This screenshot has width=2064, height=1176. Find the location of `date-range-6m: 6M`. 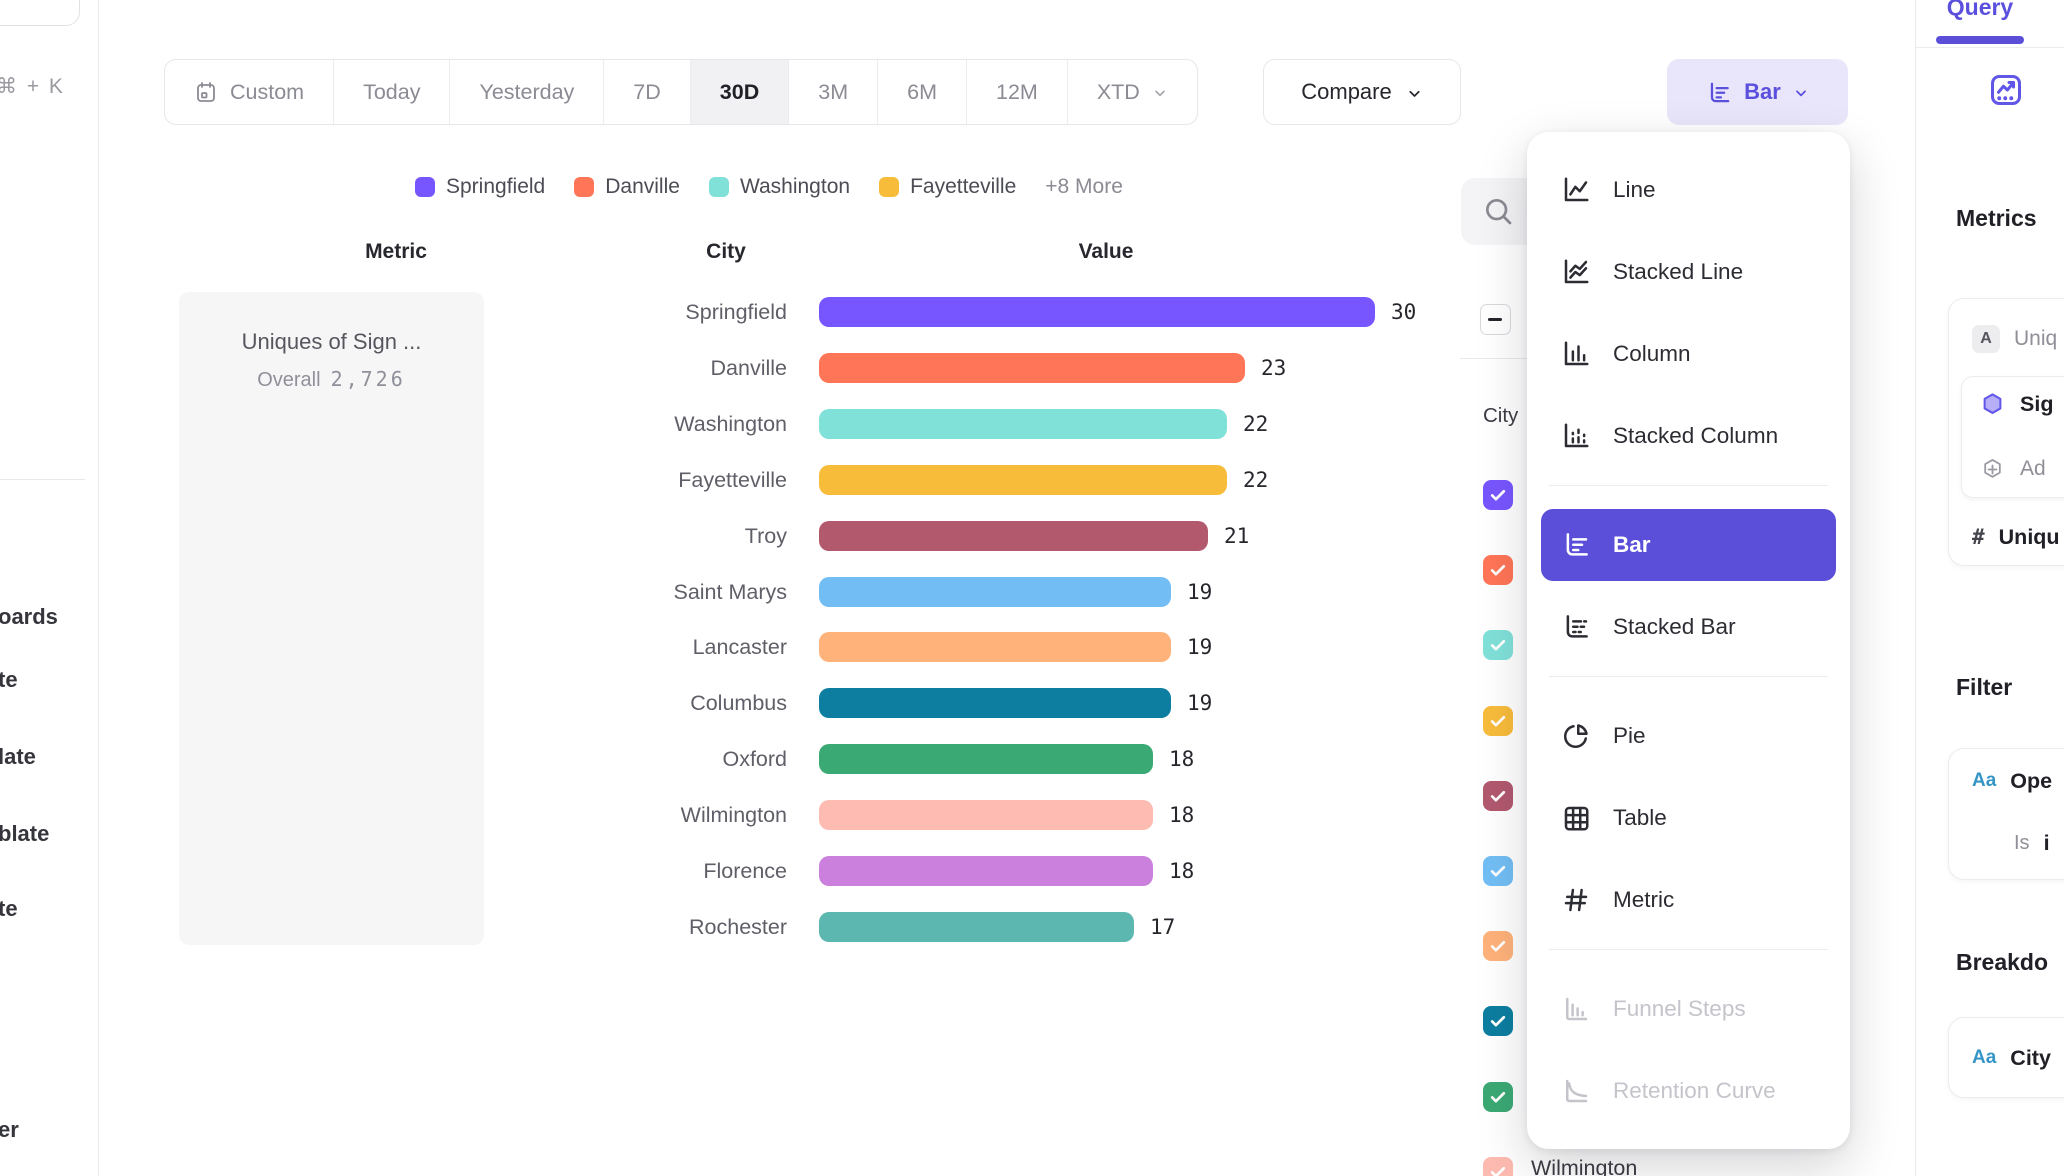

date-range-6m: 6M is located at coordinates (921, 92).